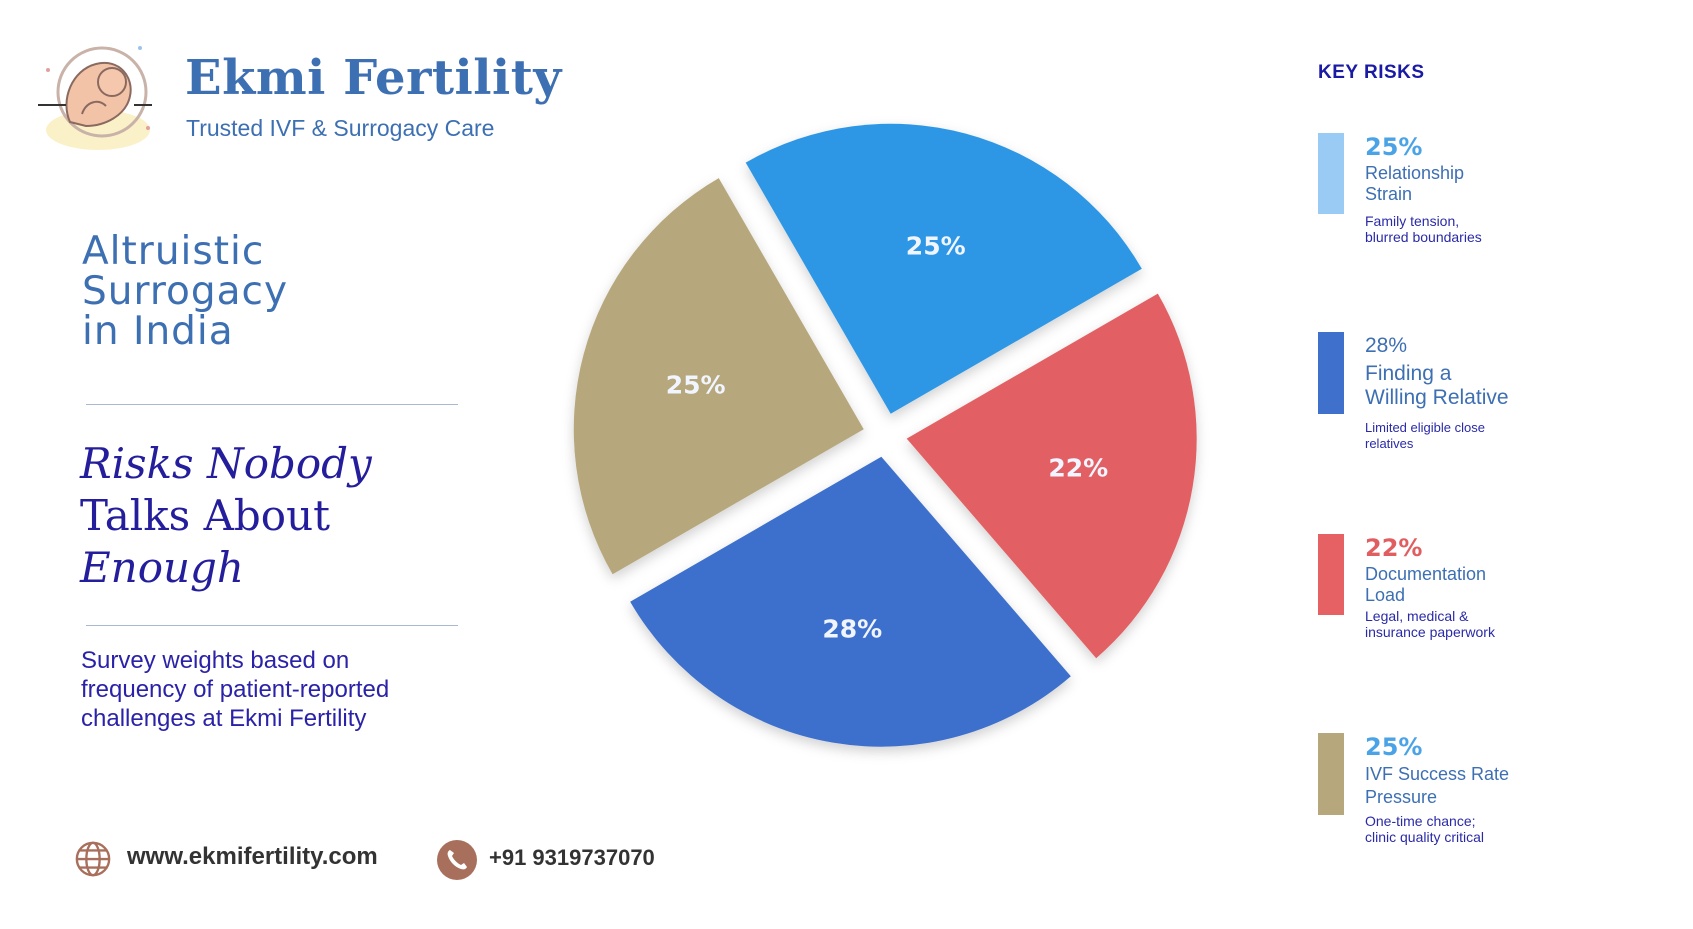 This screenshot has width=1693, height=929. I want to click on pie-slice-label: 22%, so click(1078, 468).